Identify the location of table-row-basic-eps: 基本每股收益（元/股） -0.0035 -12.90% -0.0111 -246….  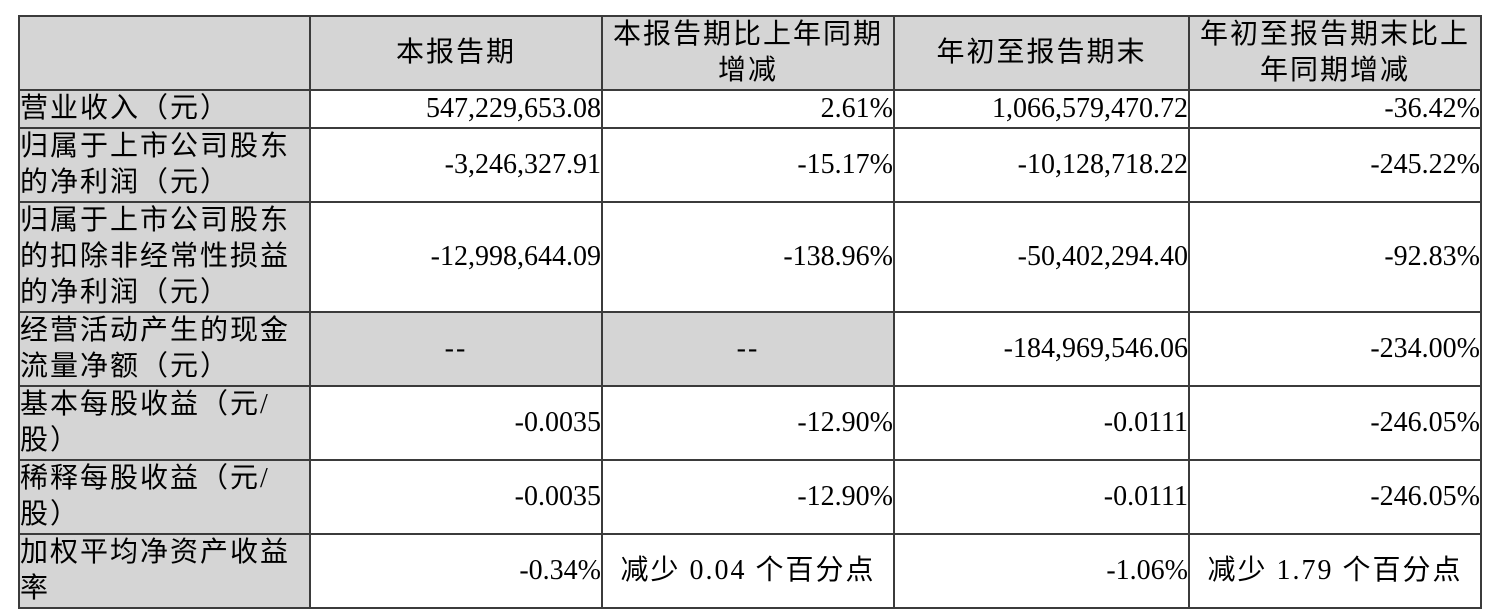
(750, 423).